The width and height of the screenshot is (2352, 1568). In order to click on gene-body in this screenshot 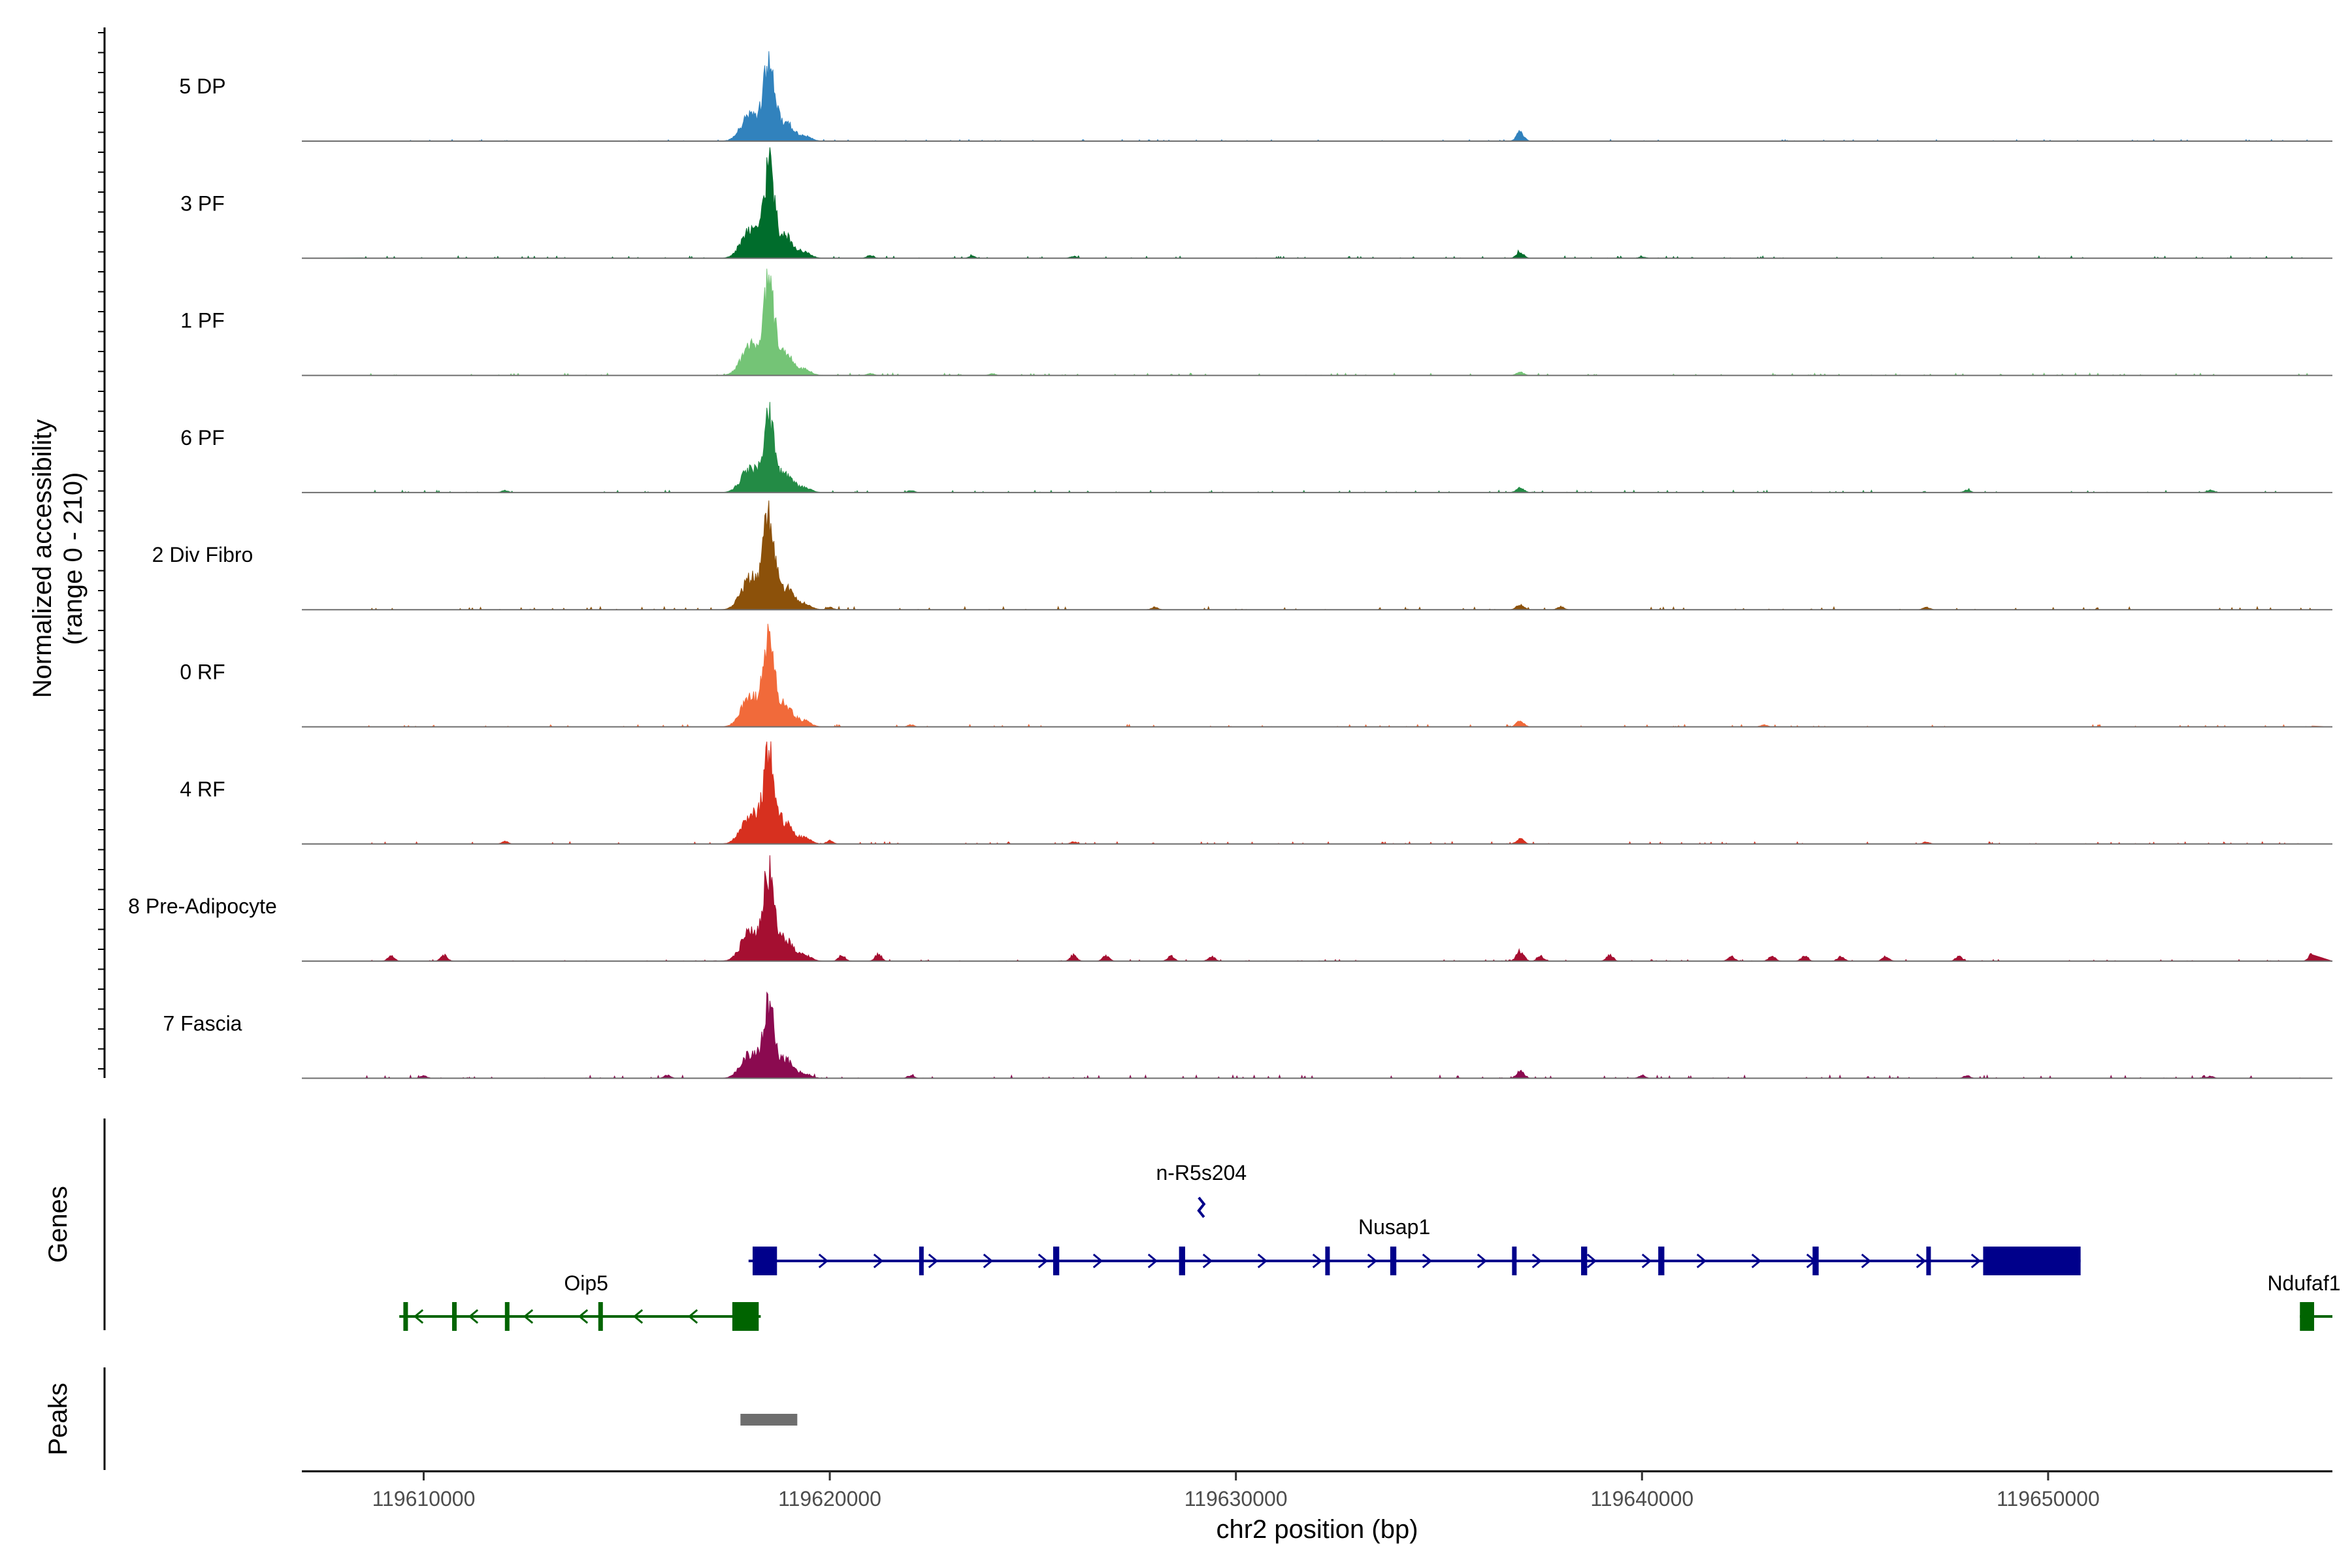, I will do `click(1201, 1207)`.